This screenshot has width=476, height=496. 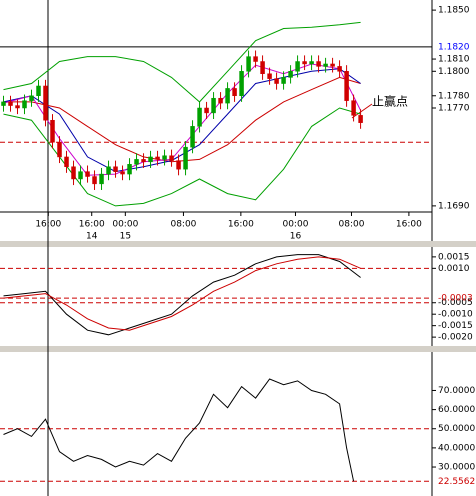 I want to click on current-label: 22.5562, so click(x=456, y=482).